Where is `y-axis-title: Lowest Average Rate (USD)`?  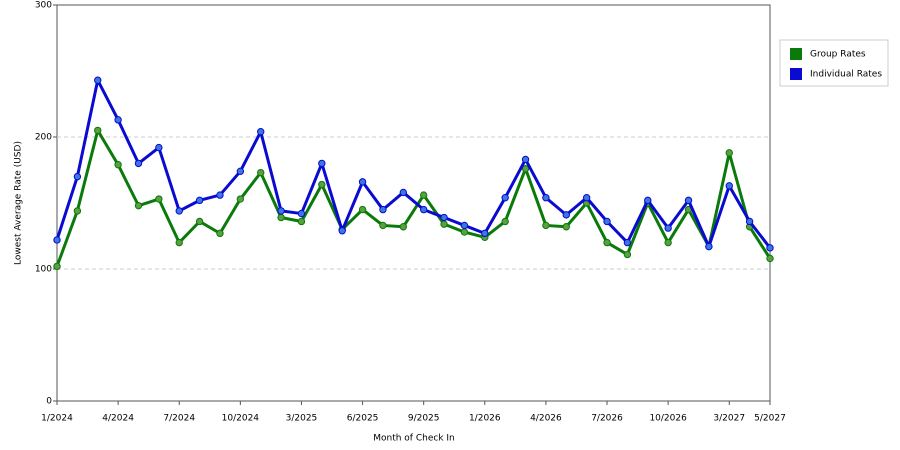 y-axis-title: Lowest Average Rate (USD) is located at coordinates (19, 203).